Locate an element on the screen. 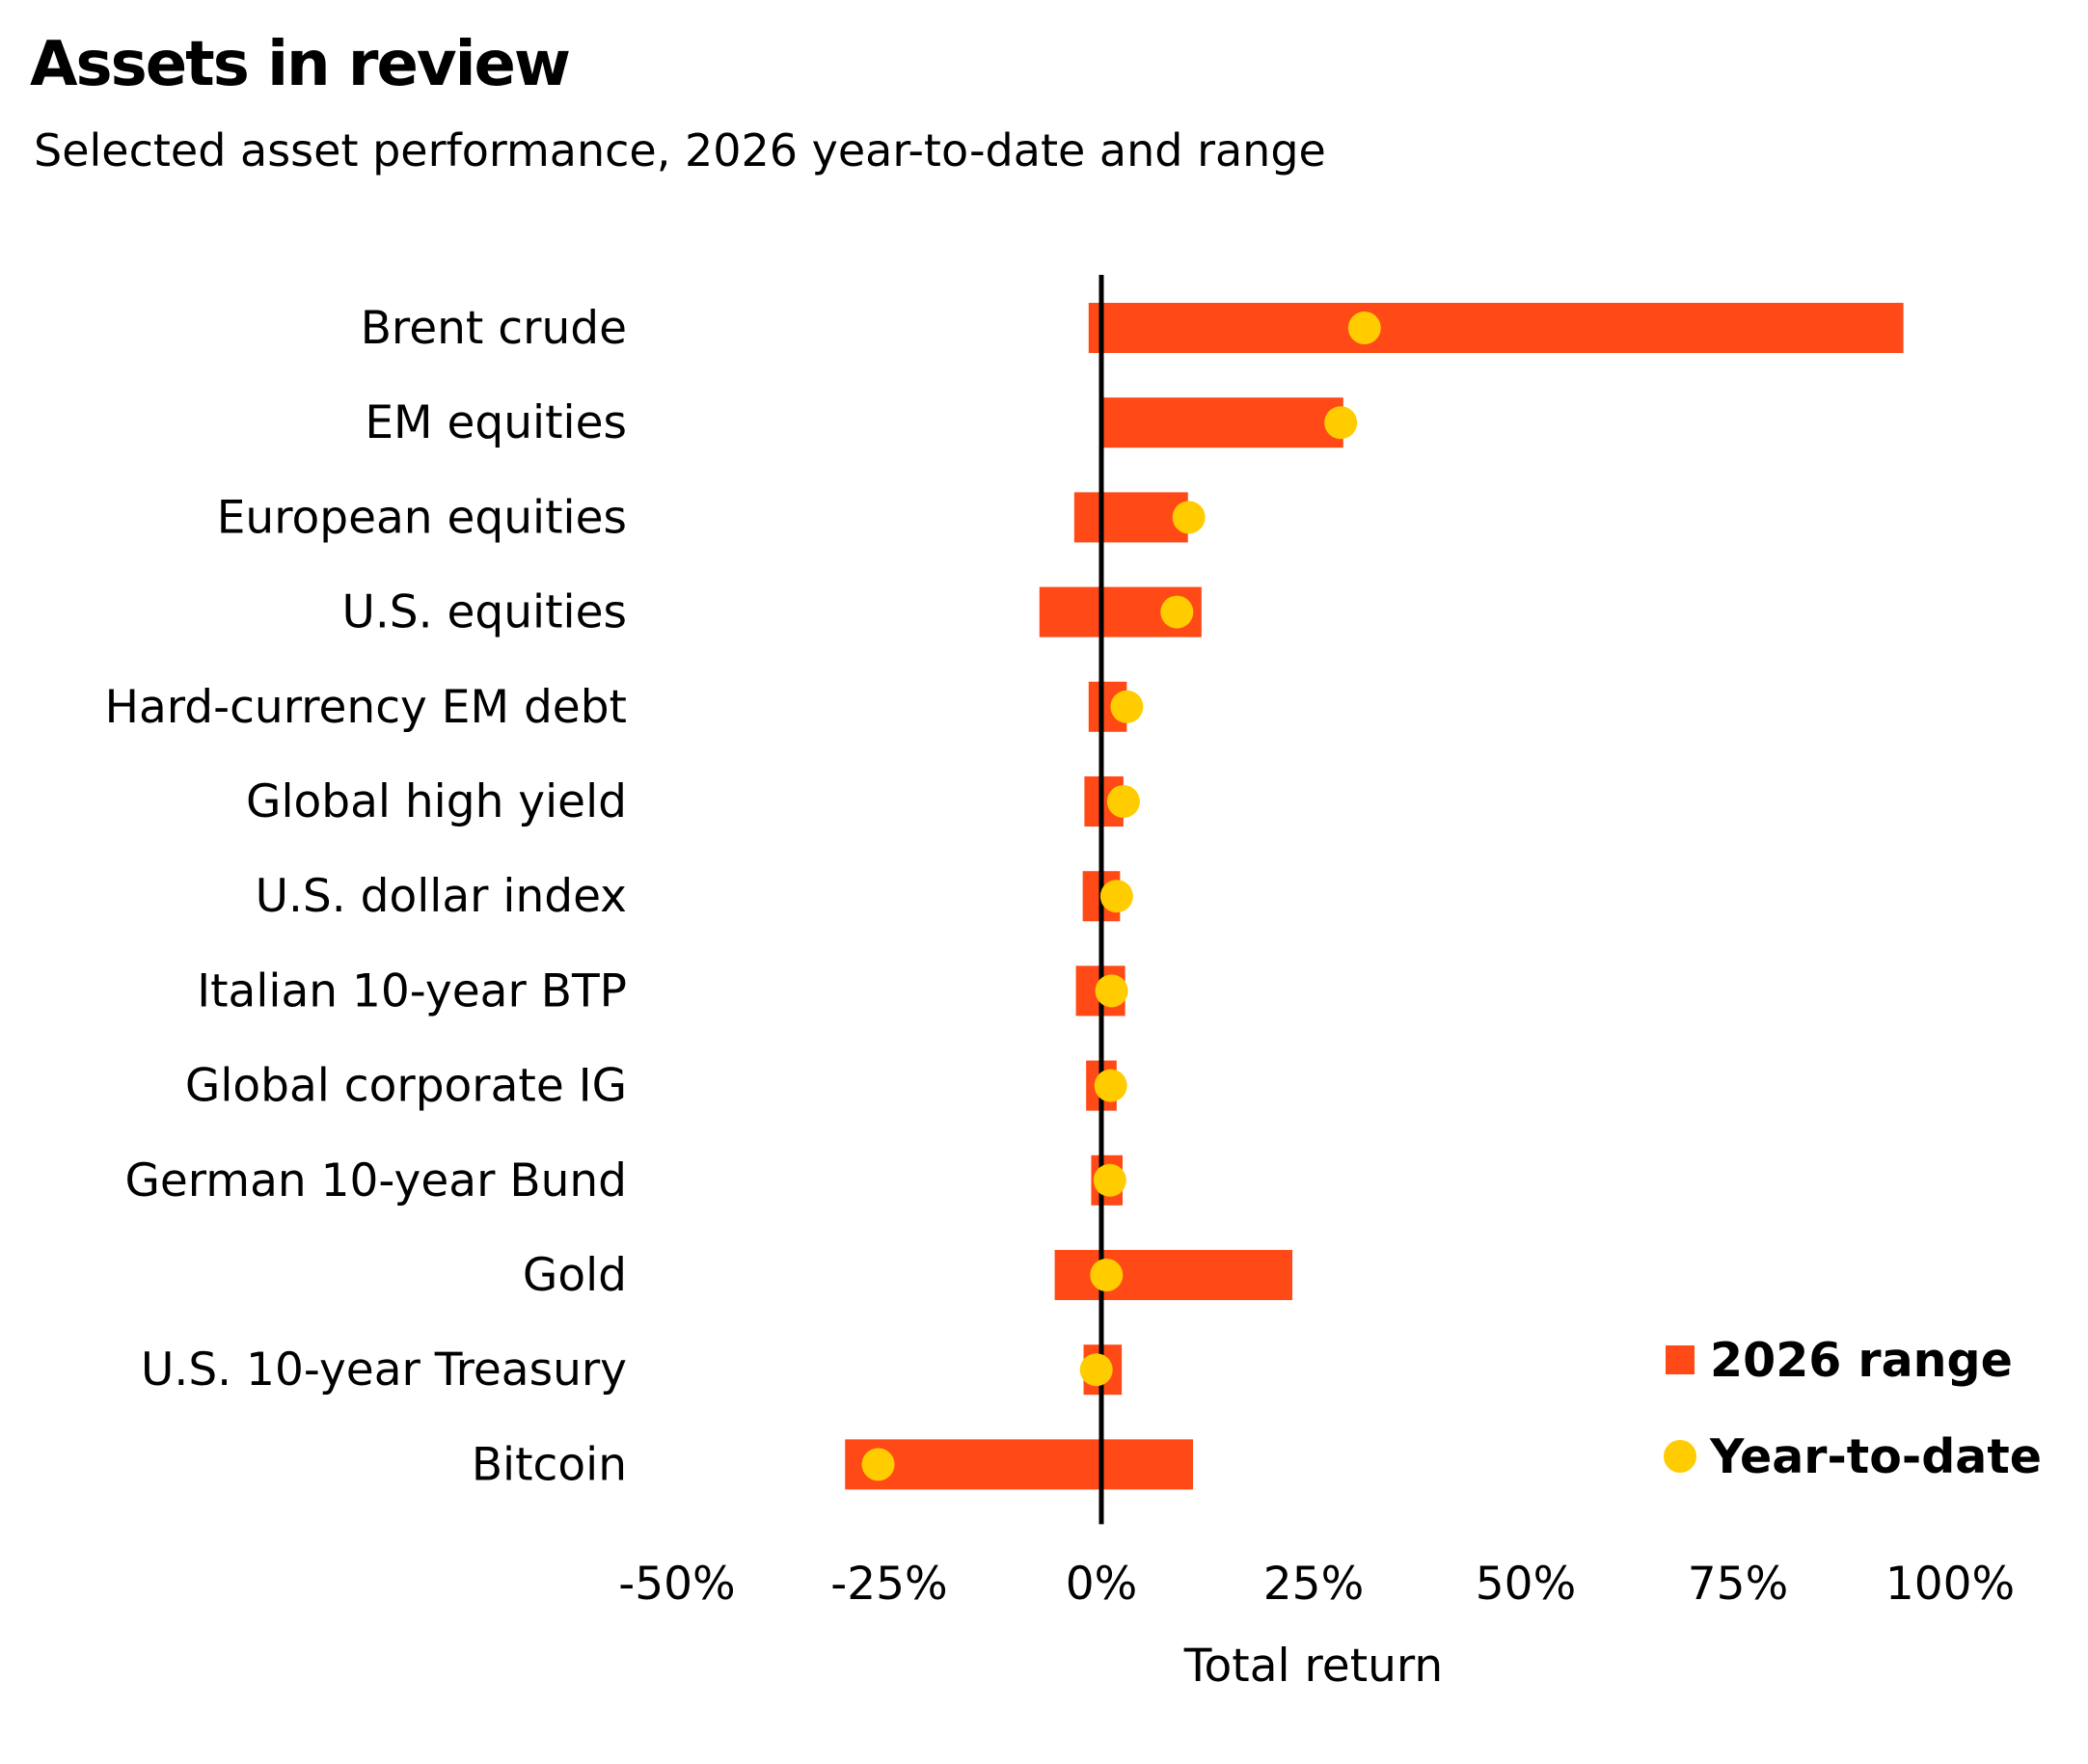 Image resolution: width=2088 pixels, height=1764 pixels. x-tick-labels: -50% -25% 0% 25% 50% 75% 100% is located at coordinates (1316, 1585).